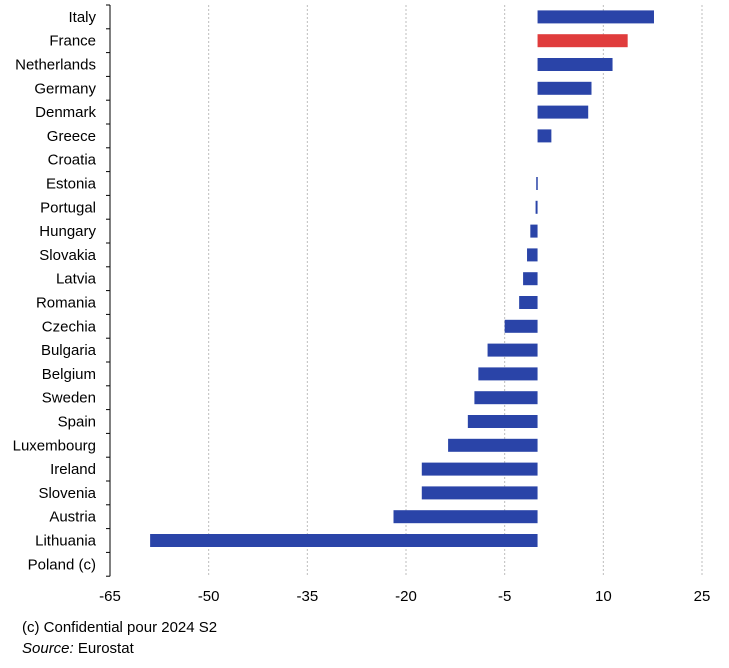  I want to click on y-tick-label: Estonia, so click(71, 184).